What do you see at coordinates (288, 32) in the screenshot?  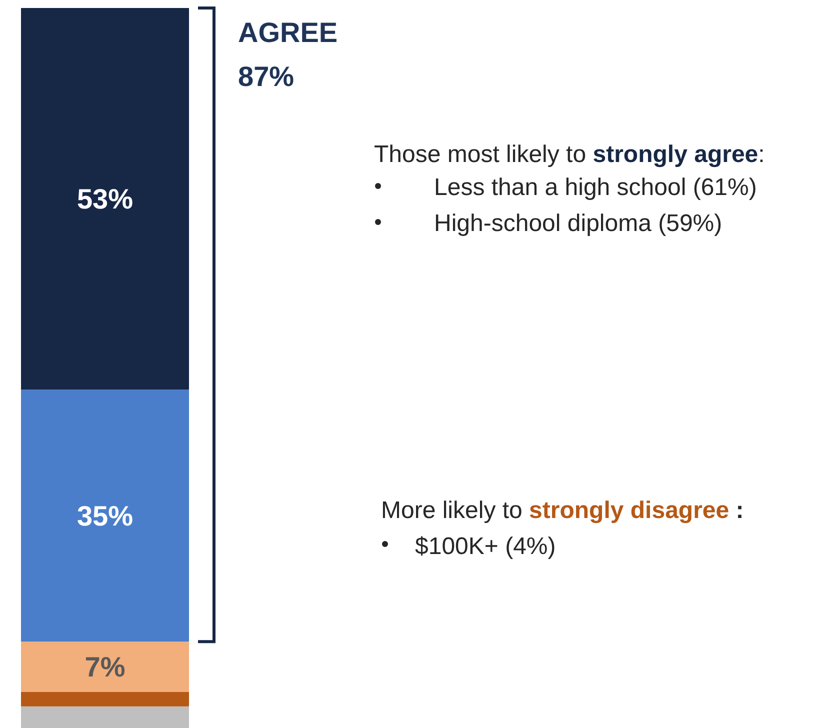 I see `text: AGREE` at bounding box center [288, 32].